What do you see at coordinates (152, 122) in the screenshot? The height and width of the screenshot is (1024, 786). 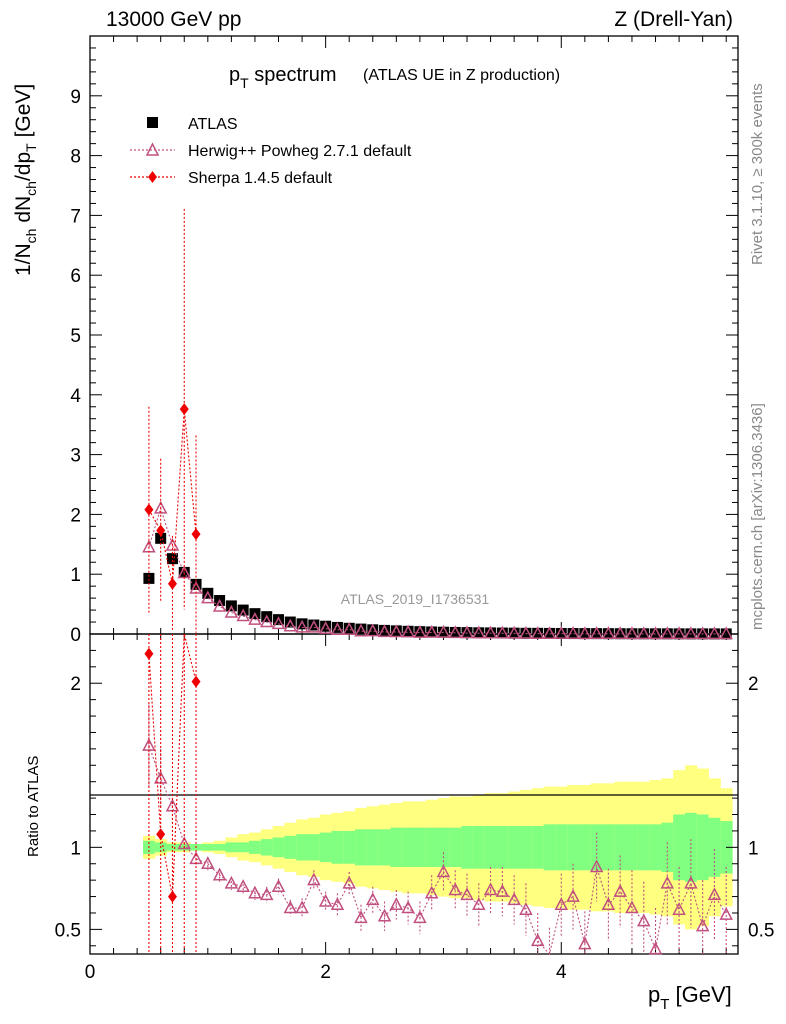 I see `legend-atlas-marker` at bounding box center [152, 122].